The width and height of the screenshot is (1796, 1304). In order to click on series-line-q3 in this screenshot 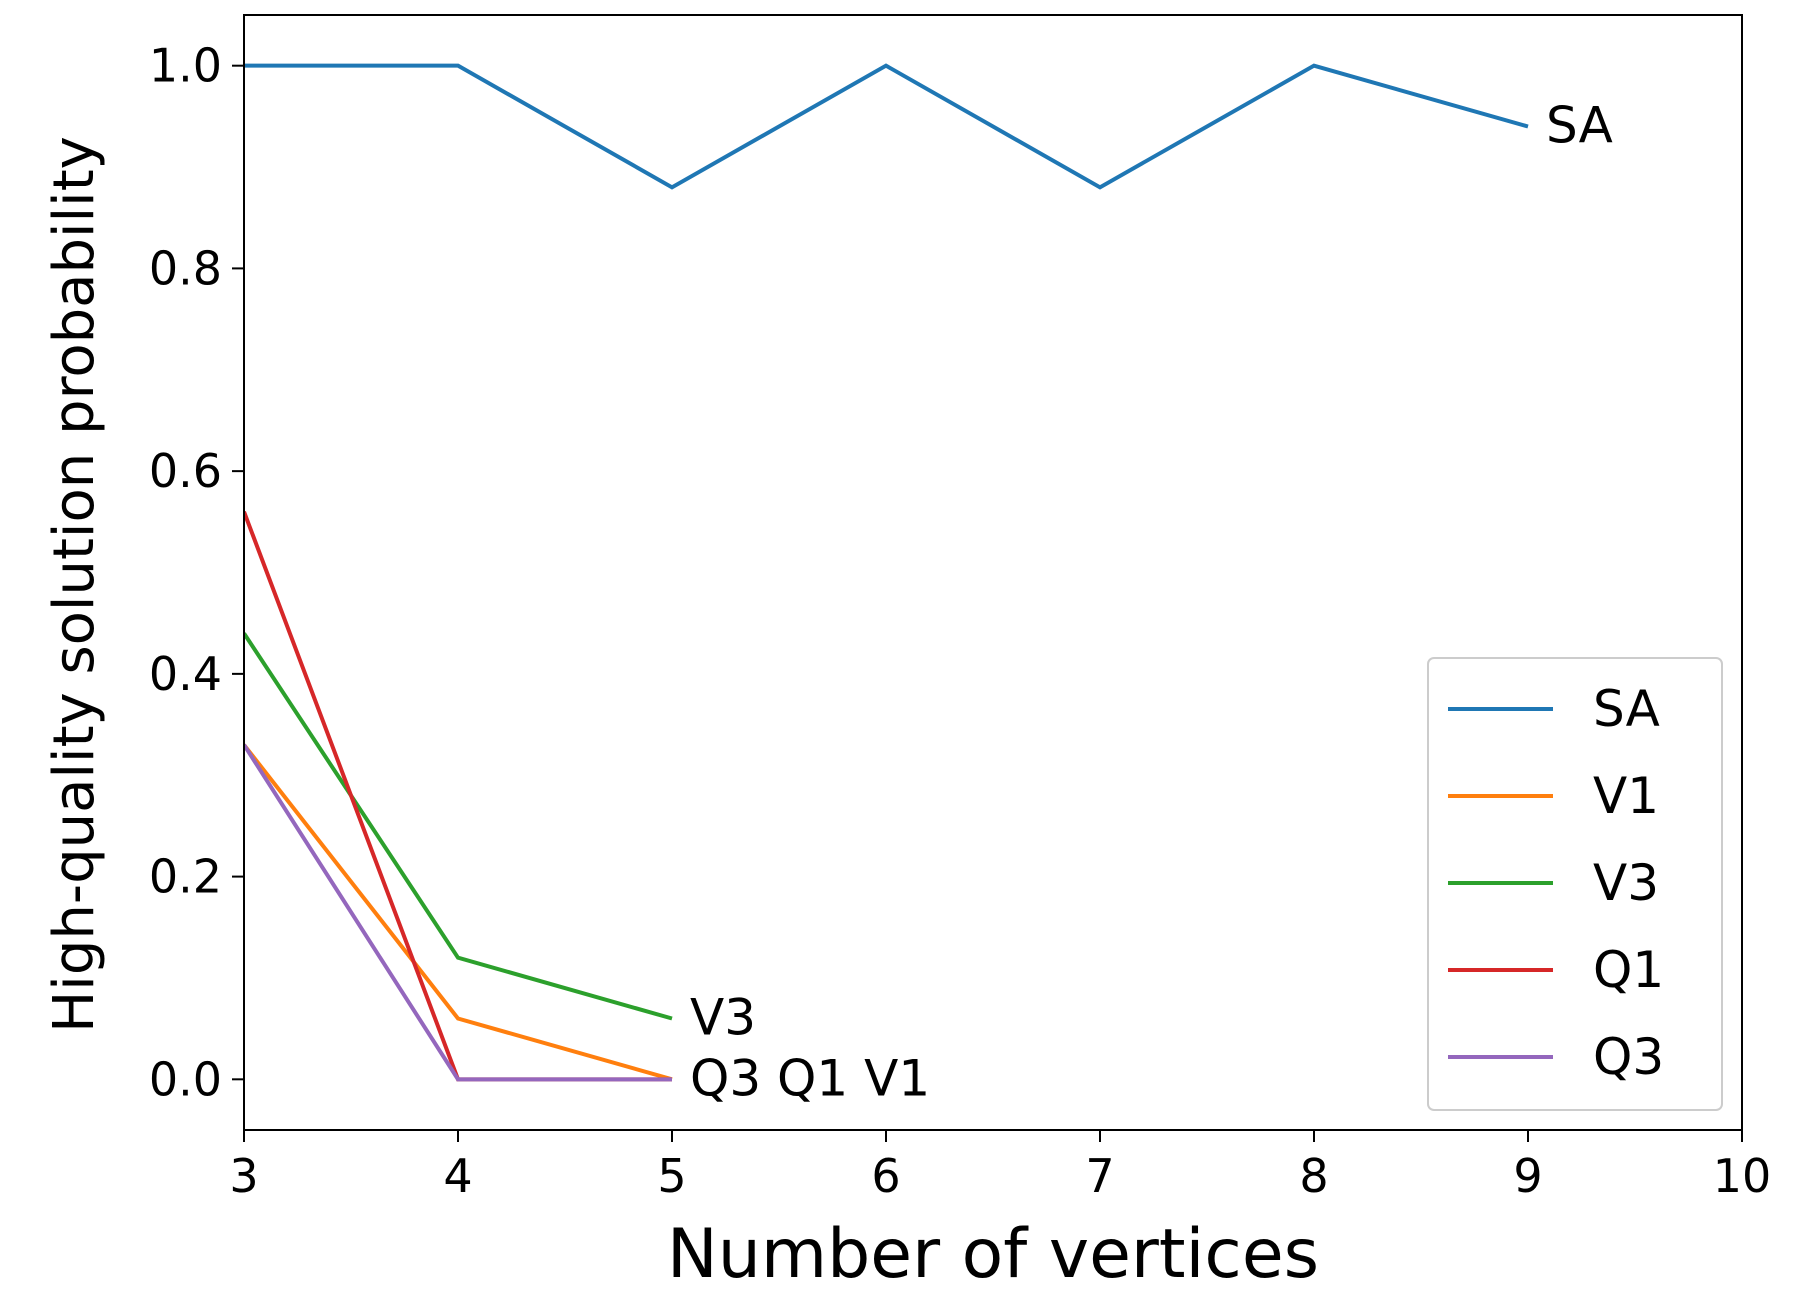, I will do `click(458, 912)`.